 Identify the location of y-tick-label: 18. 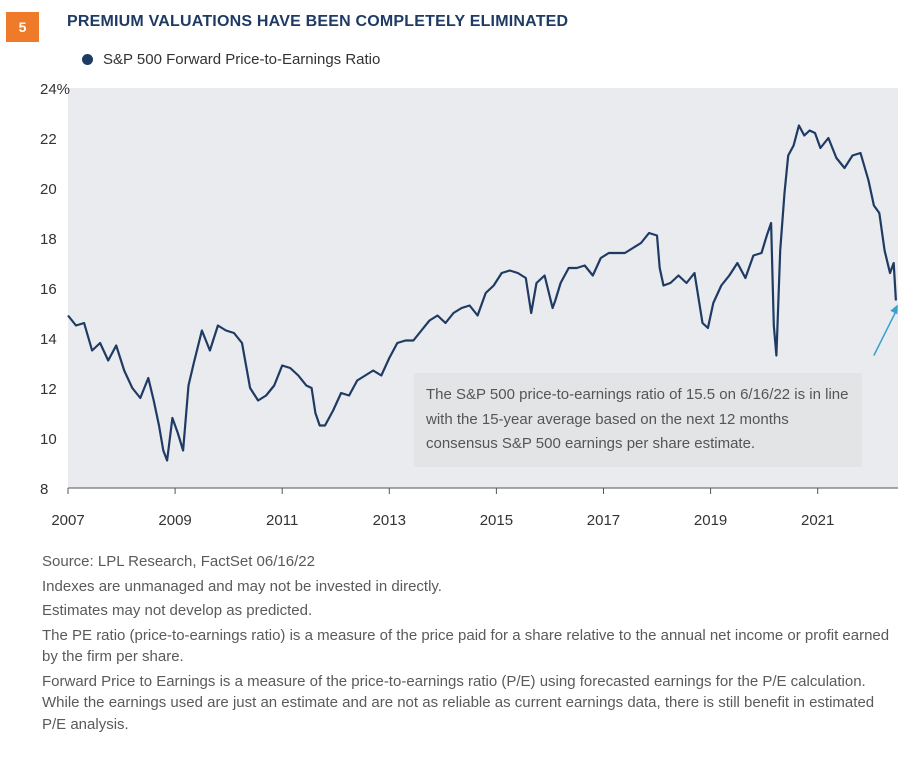
(48, 239).